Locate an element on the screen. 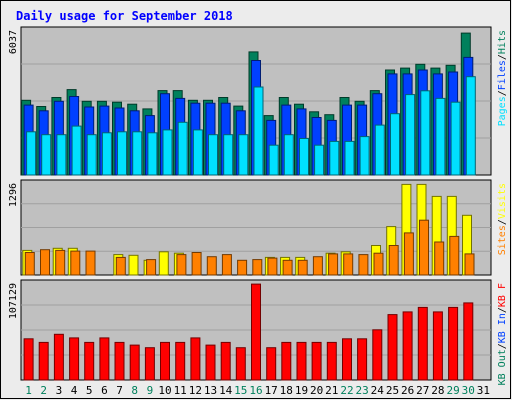 Image resolution: width=512 pixels, height=400 pixels. axis-label-part: Visits is located at coordinates (502, 201).